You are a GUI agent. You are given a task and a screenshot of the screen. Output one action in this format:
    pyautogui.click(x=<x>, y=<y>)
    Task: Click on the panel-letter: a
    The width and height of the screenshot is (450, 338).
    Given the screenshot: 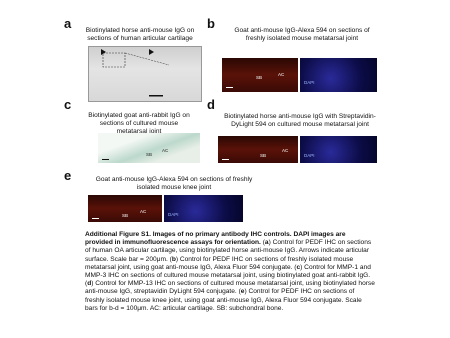 What is the action you would take?
    pyautogui.click(x=68, y=23)
    